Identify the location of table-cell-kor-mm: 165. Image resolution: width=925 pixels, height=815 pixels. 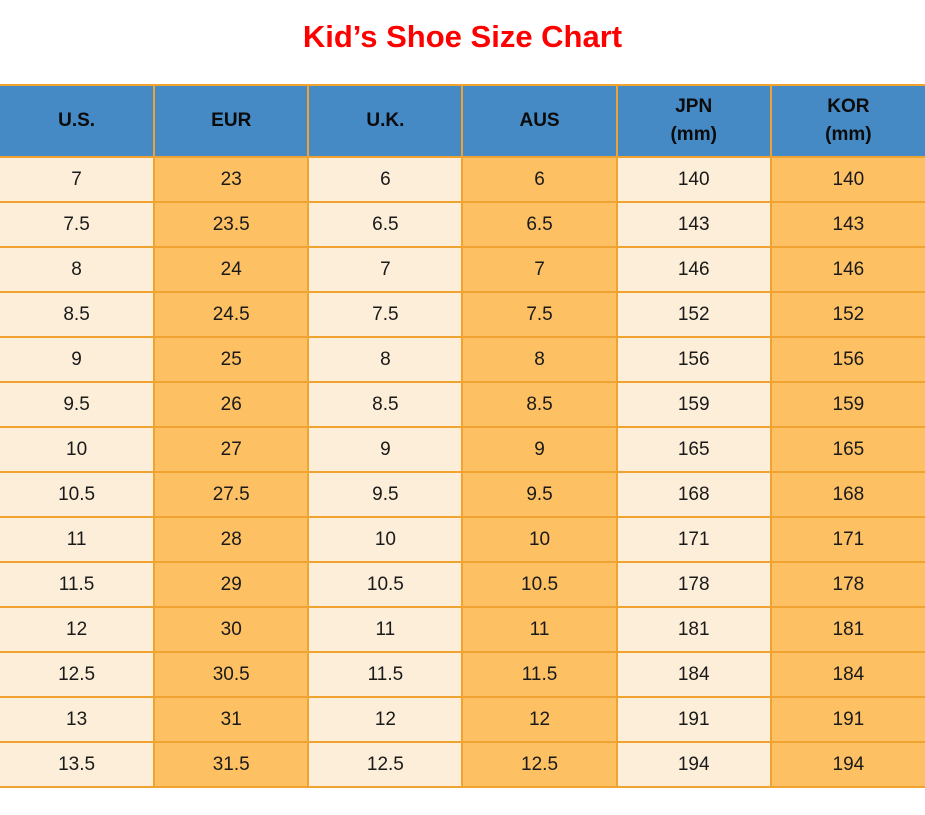
(847, 450).